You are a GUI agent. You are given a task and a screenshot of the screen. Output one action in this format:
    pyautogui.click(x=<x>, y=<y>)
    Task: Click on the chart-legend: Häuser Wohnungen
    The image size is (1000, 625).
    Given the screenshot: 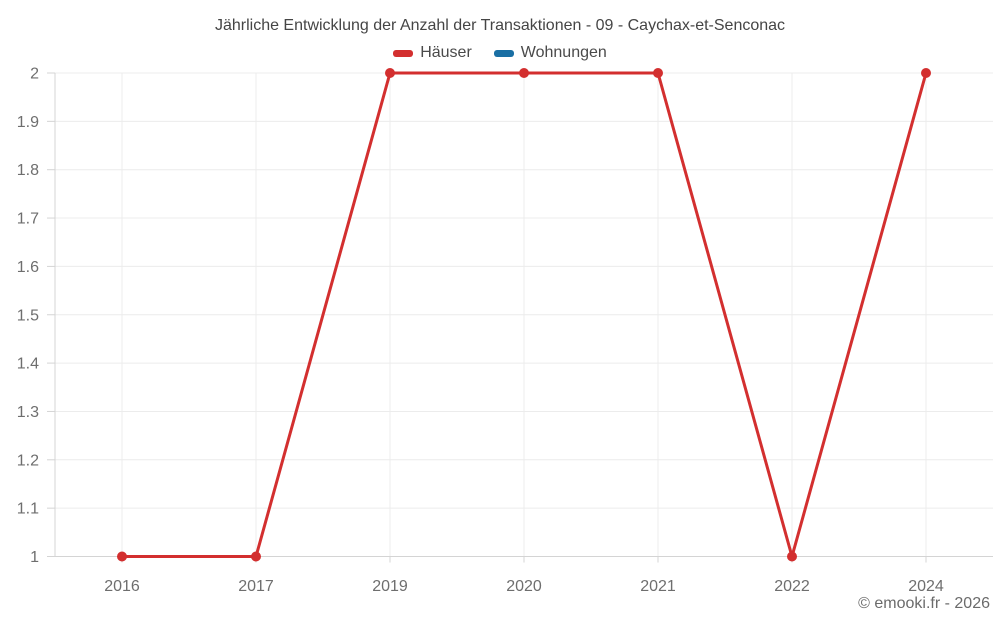 What is the action you would take?
    pyautogui.click(x=500, y=53)
    